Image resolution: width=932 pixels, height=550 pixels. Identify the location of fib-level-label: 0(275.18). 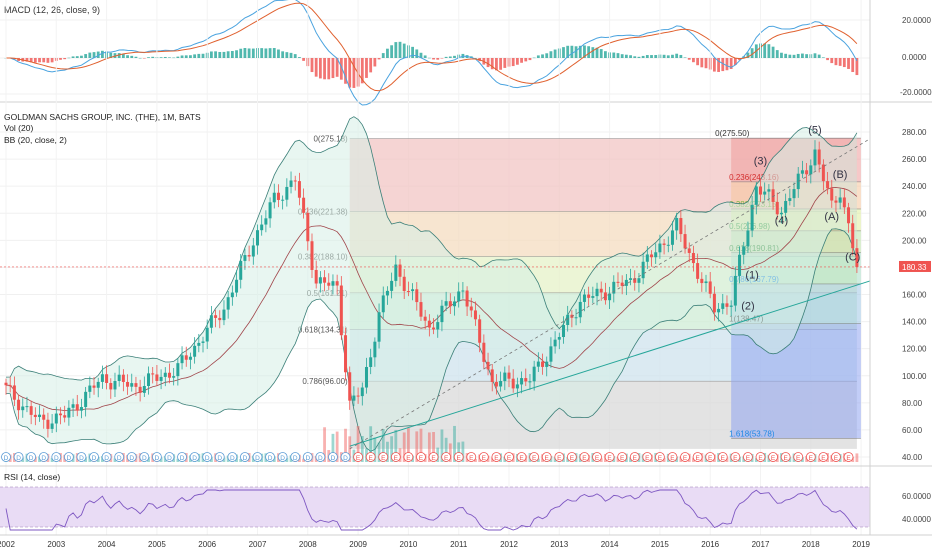
(330, 139).